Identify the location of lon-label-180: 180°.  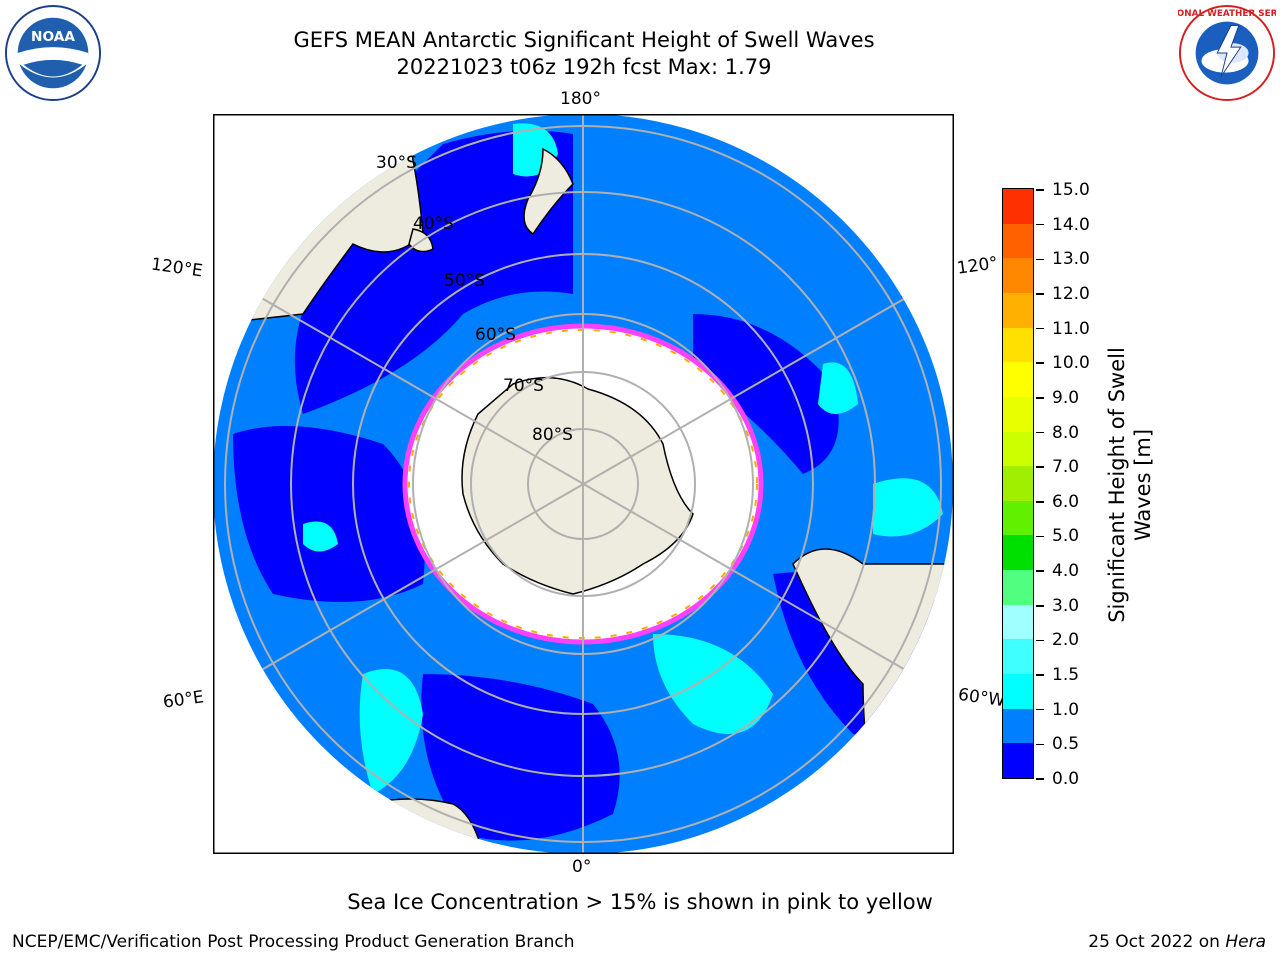
(580, 99).